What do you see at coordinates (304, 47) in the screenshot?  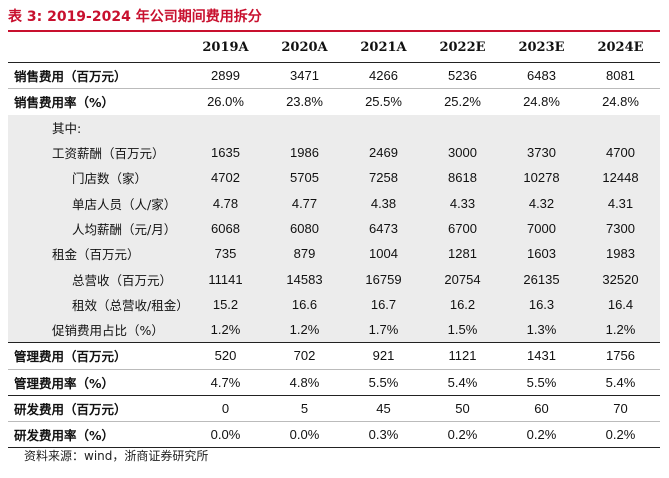 I see `header-year: 2020A` at bounding box center [304, 47].